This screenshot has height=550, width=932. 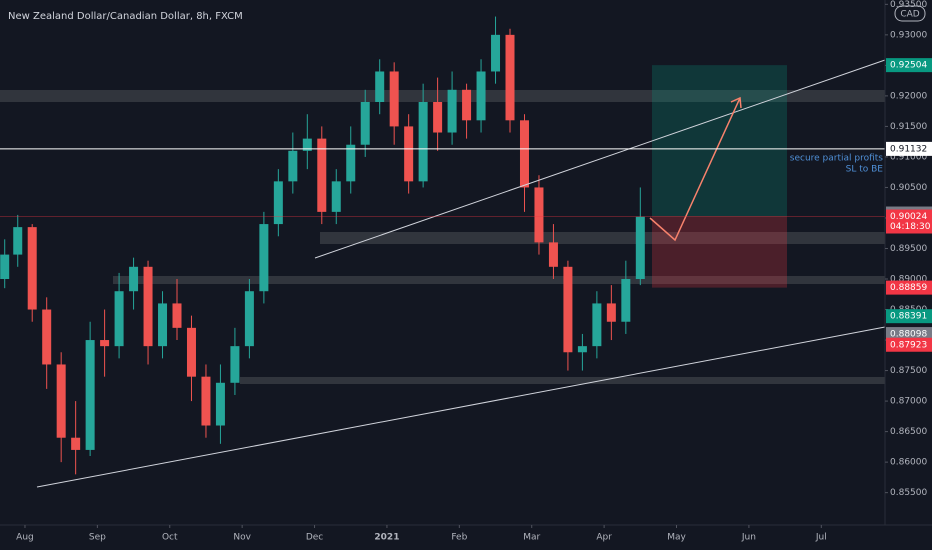 What do you see at coordinates (908, 188) in the screenshot?
I see `y-tick-label: 0.90500` at bounding box center [908, 188].